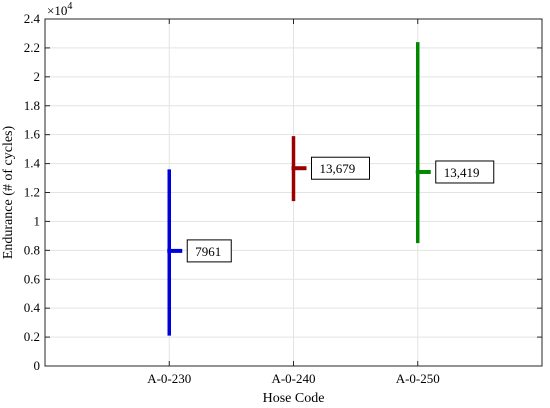 This screenshot has width=550, height=408. I want to click on y-tick-label: 1.2, so click(32, 192).